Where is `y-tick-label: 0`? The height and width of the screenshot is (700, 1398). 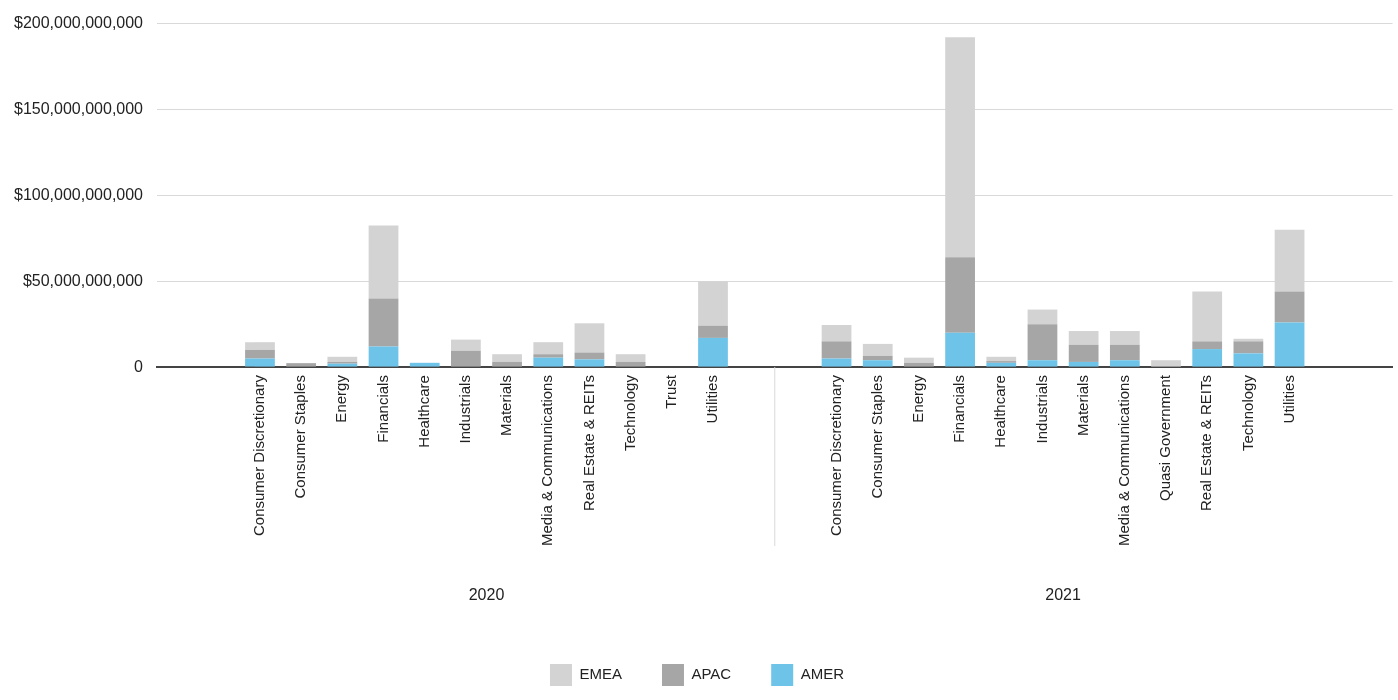
y-tick-label: 0 is located at coordinates (139, 366).